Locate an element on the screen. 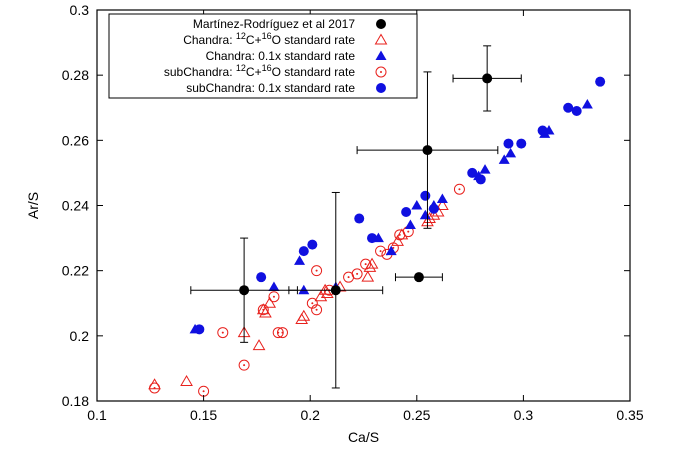  legend-entry-label: Martínez-Rodríguez et al 2017 is located at coordinates (274, 24).